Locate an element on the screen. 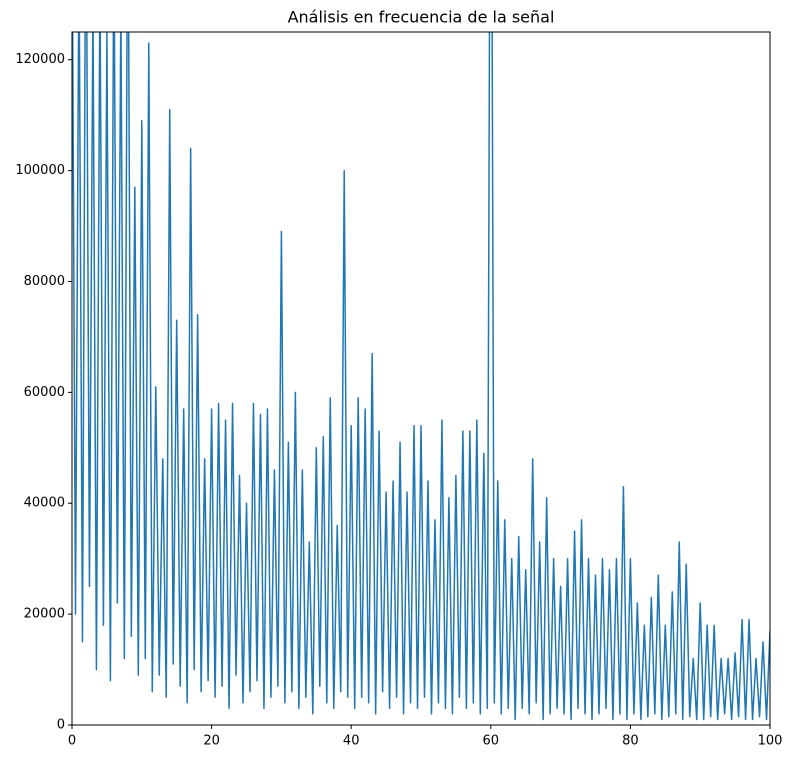  x-tick-label: 100 is located at coordinates (770, 741).